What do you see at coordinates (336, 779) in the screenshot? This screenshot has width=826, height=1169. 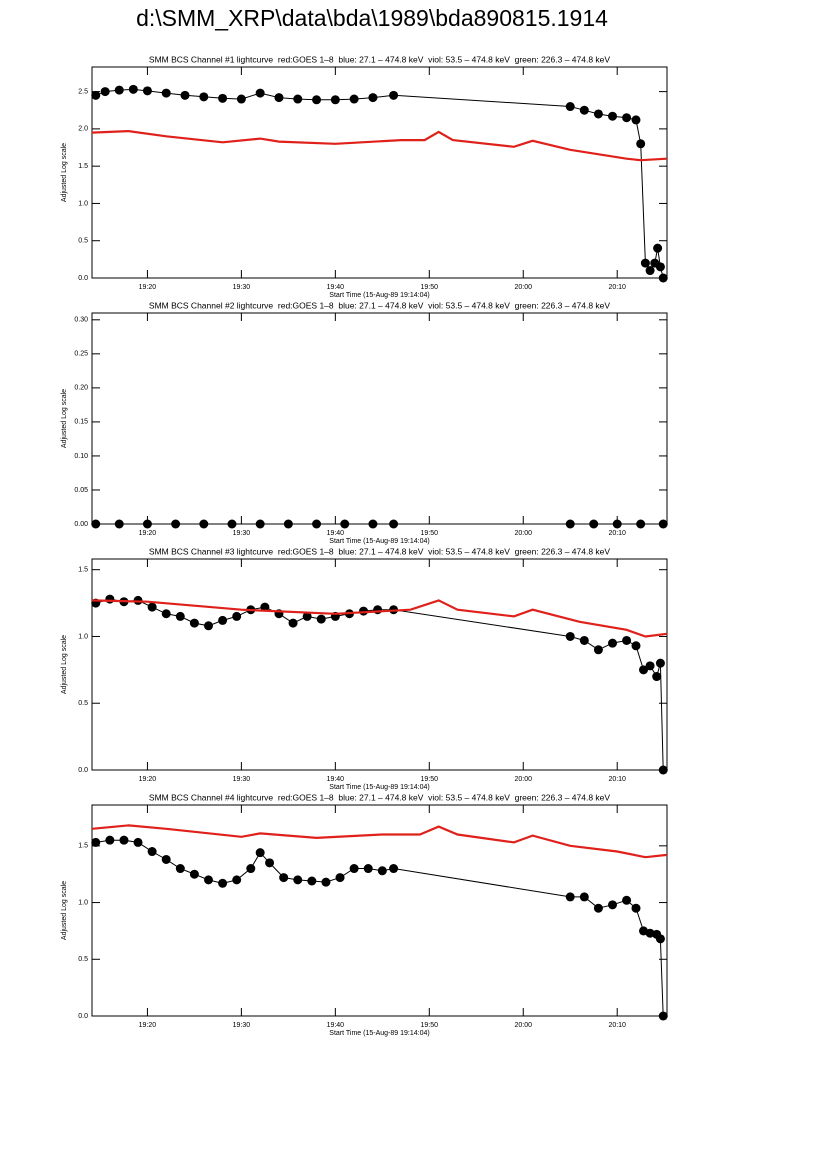 I see `x-tick-label: 19:40` at bounding box center [336, 779].